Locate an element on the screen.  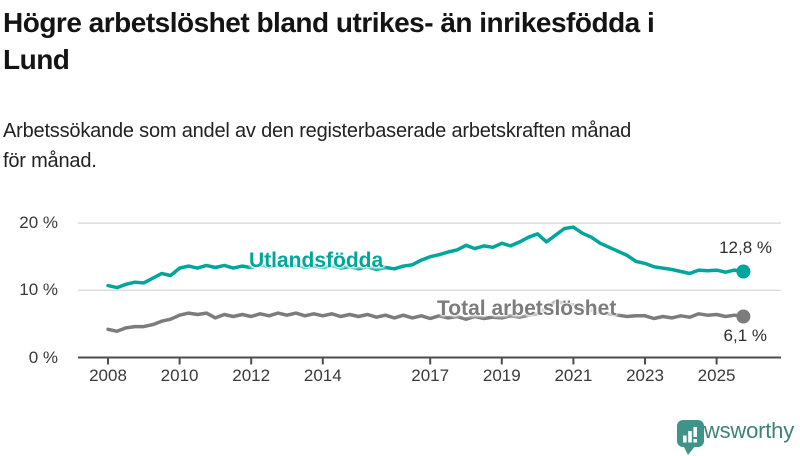
x-axis-label: 2021 is located at coordinates (573, 375).